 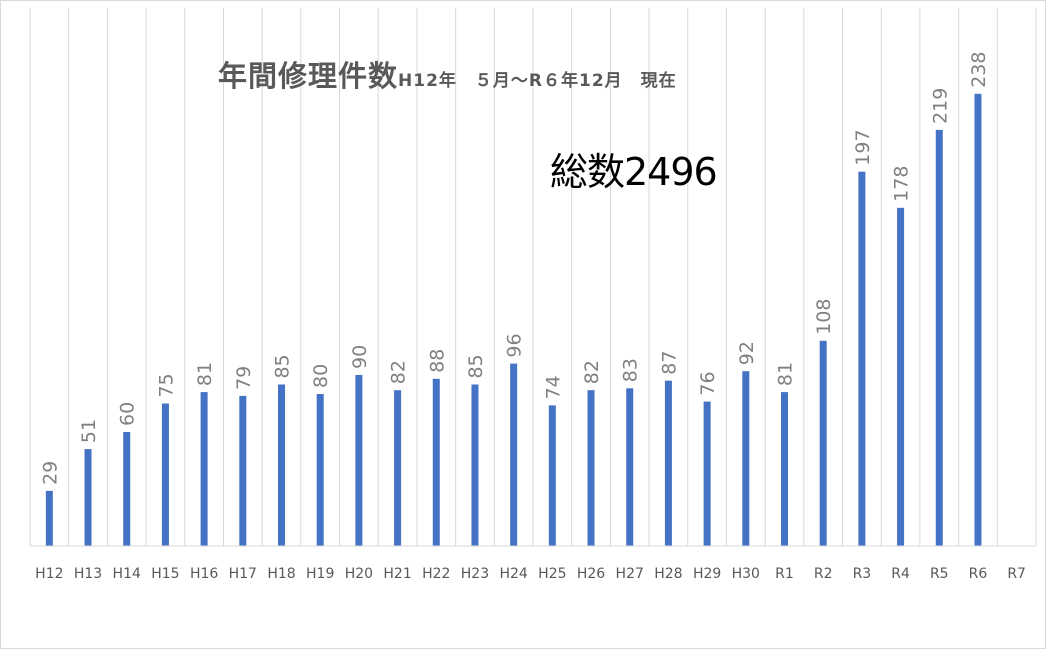 What do you see at coordinates (707, 574) in the screenshot?
I see `x-tick-label: H29` at bounding box center [707, 574].